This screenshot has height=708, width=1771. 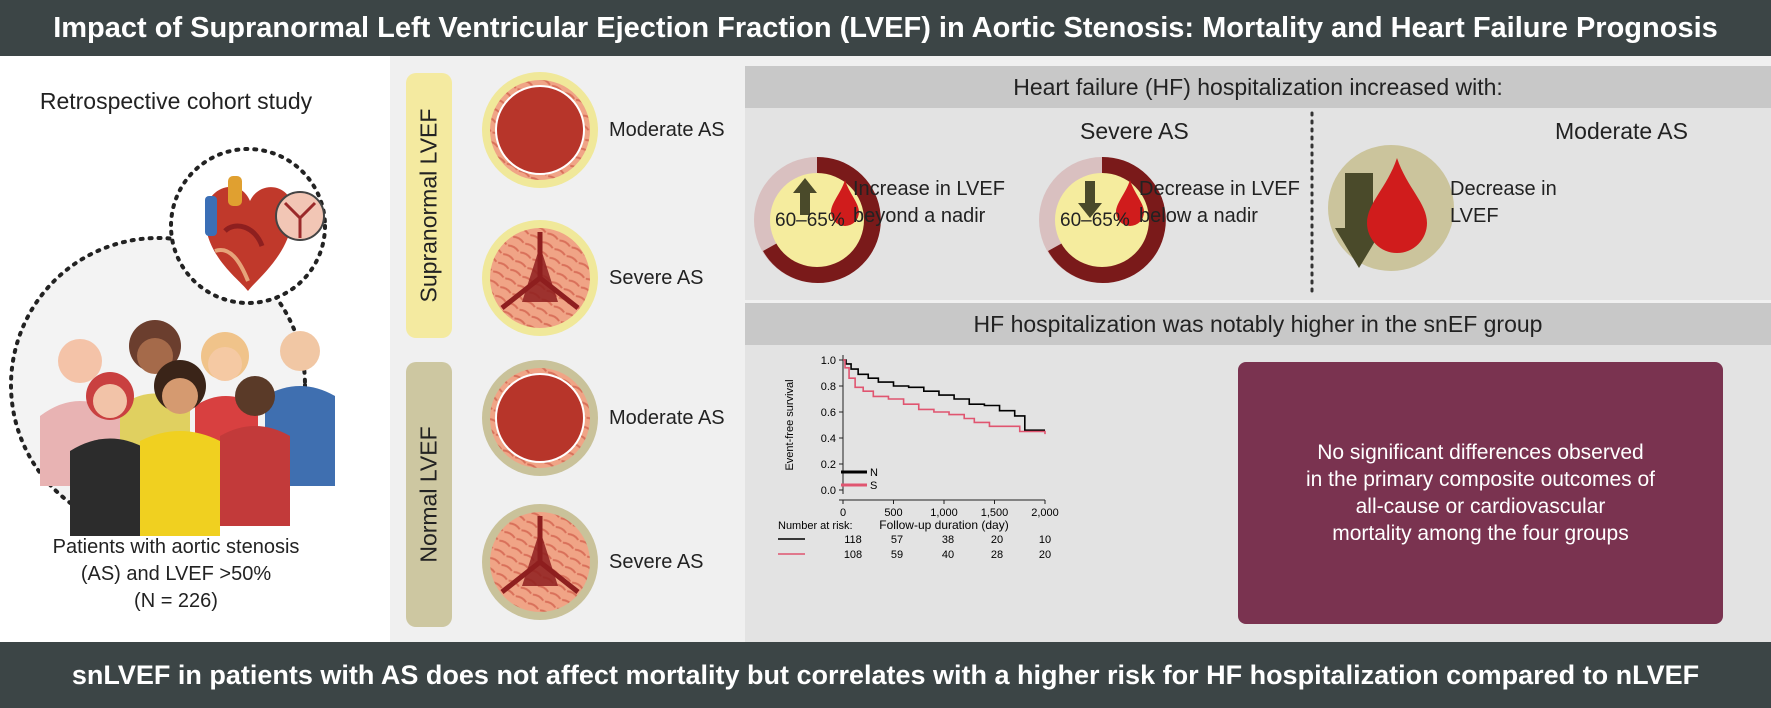 I want to click on x-tick-label: 500, so click(x=893, y=513).